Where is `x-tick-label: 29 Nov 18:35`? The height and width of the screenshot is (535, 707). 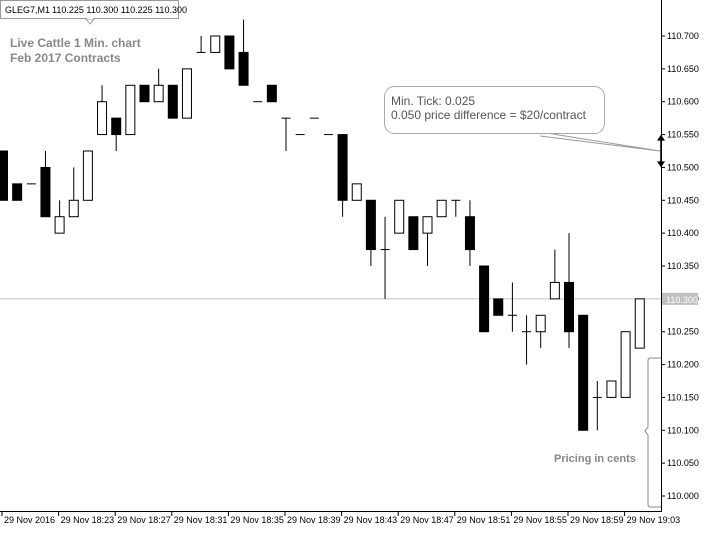 x-tick-label: 29 Nov 18:35 is located at coordinates (257, 520).